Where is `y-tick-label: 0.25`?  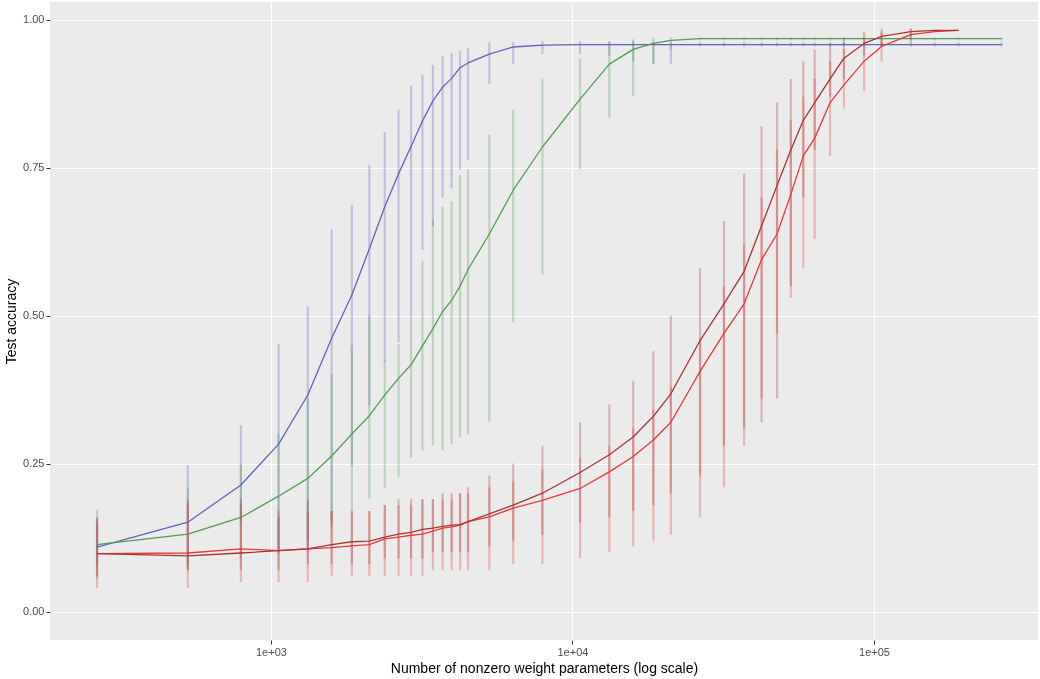 y-tick-label: 0.25 is located at coordinates (34, 463).